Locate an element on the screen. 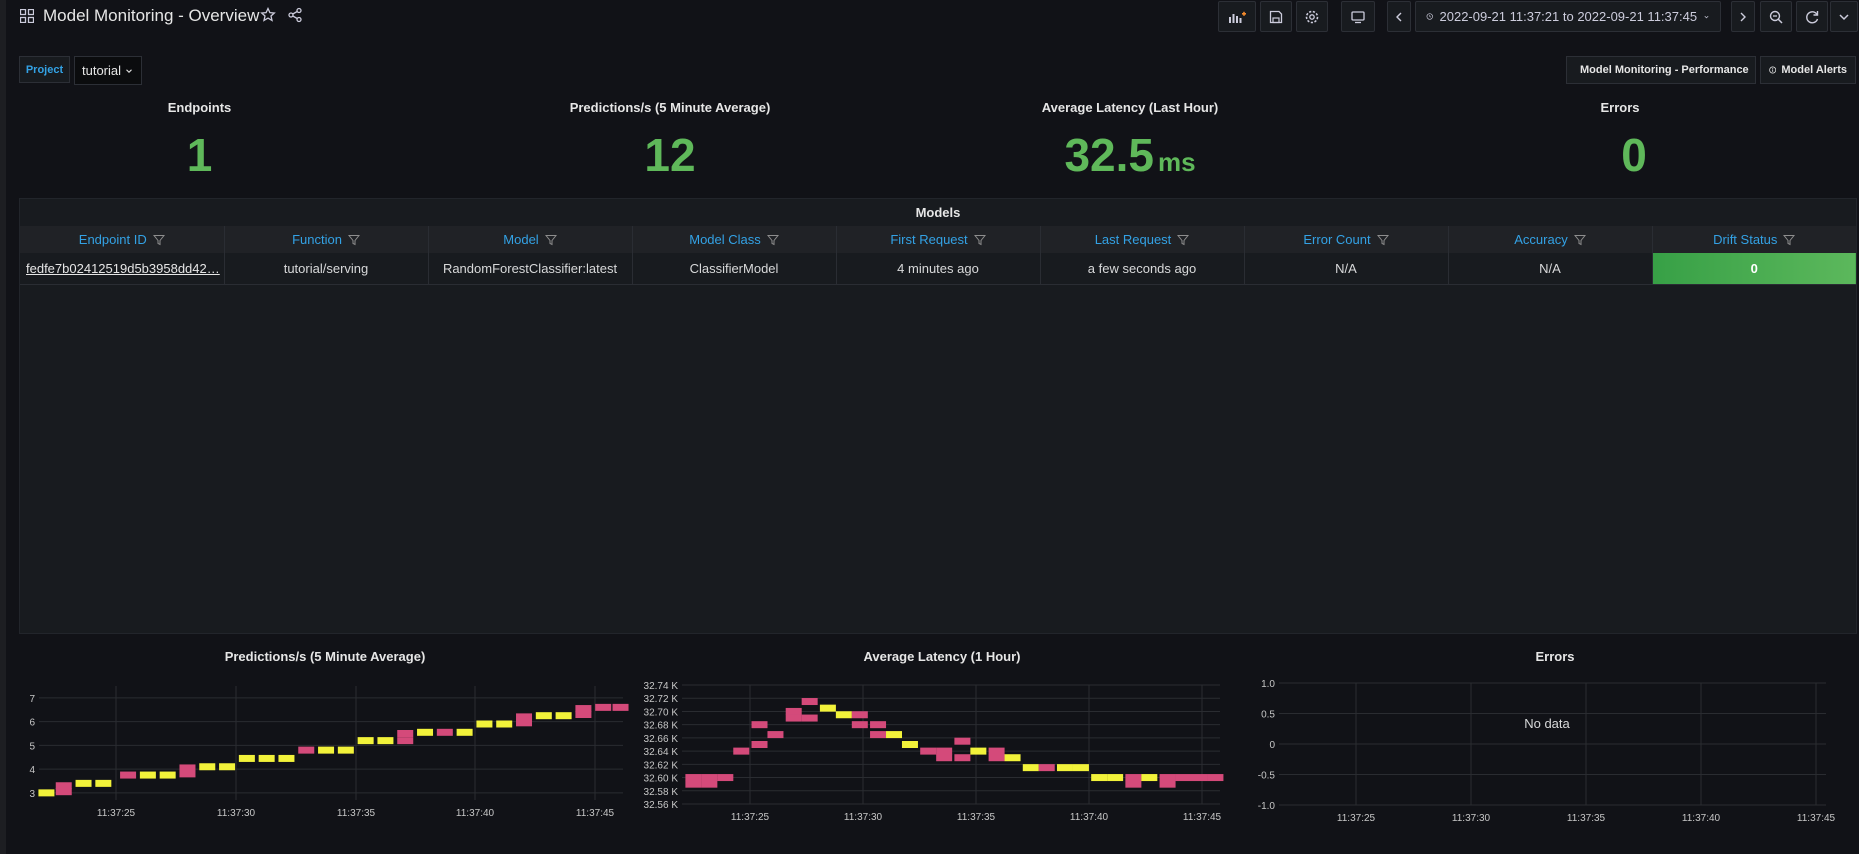 Image resolution: width=1859 pixels, height=854 pixels. y-tick-label: 32.60 K is located at coordinates (661, 779).